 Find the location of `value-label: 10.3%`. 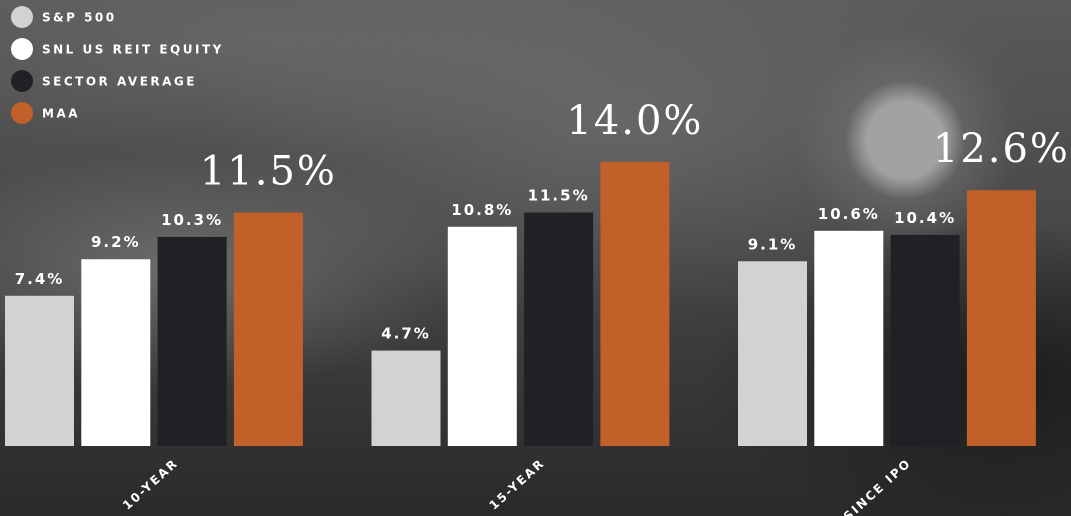

value-label: 10.3% is located at coordinates (192, 220).